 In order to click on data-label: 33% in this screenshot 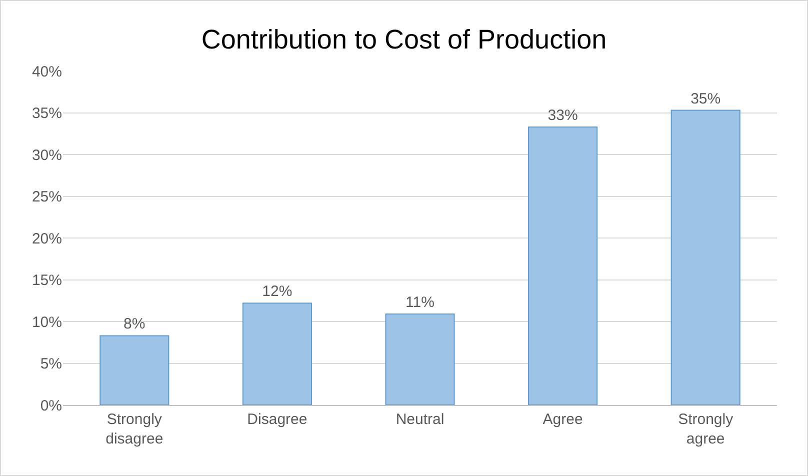, I will do `click(563, 115)`.